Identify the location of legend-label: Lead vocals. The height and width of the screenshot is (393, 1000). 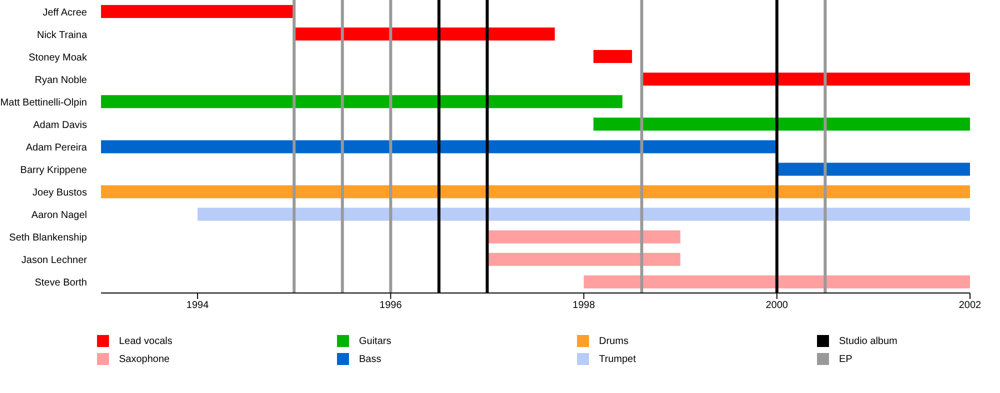
(145, 341).